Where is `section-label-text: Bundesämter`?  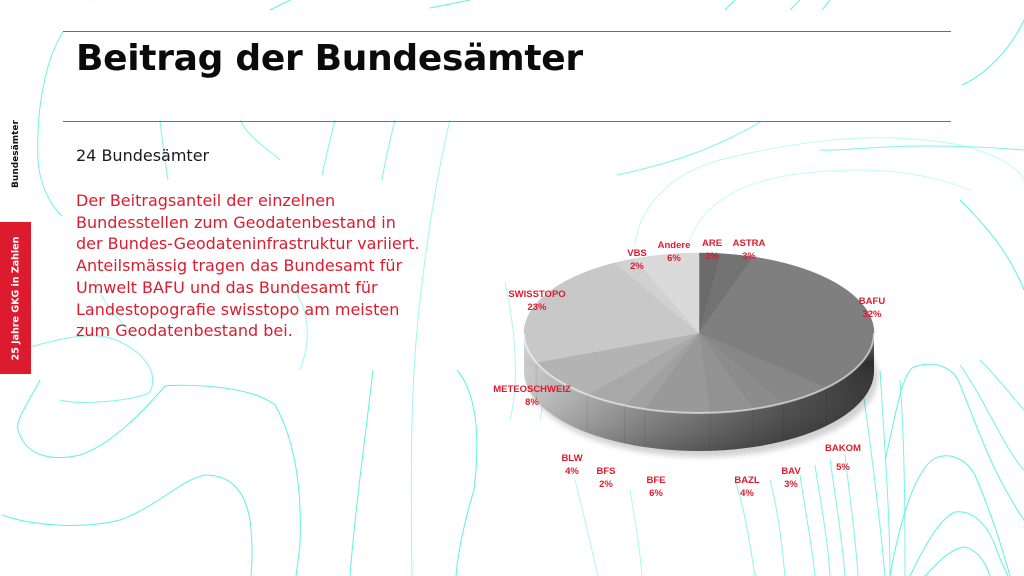 section-label-text: Bundesämter is located at coordinates (16, 154).